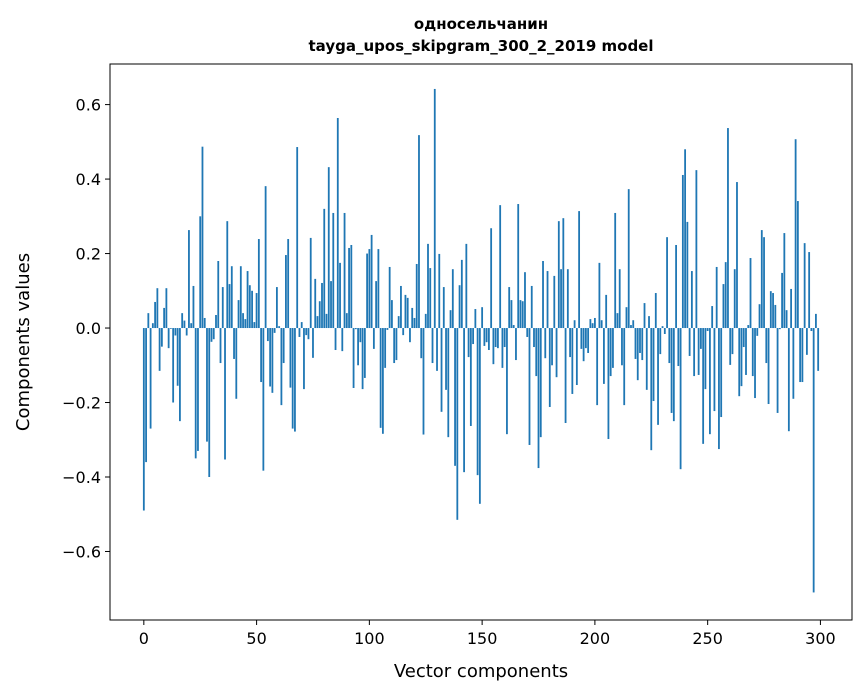 This screenshot has height=696, width=867. I want to click on y-tick-label: 0.6, so click(88, 105).